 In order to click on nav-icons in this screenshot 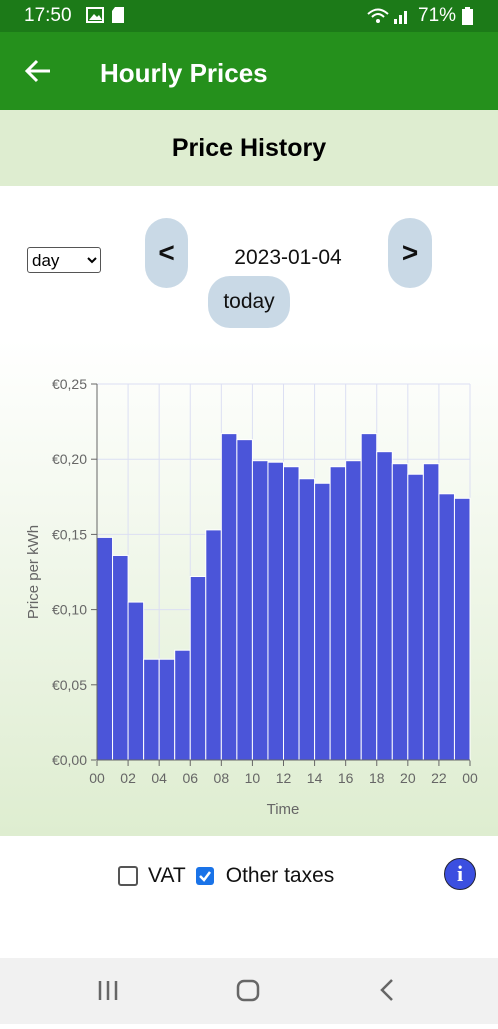, I will do `click(245, 990)`.